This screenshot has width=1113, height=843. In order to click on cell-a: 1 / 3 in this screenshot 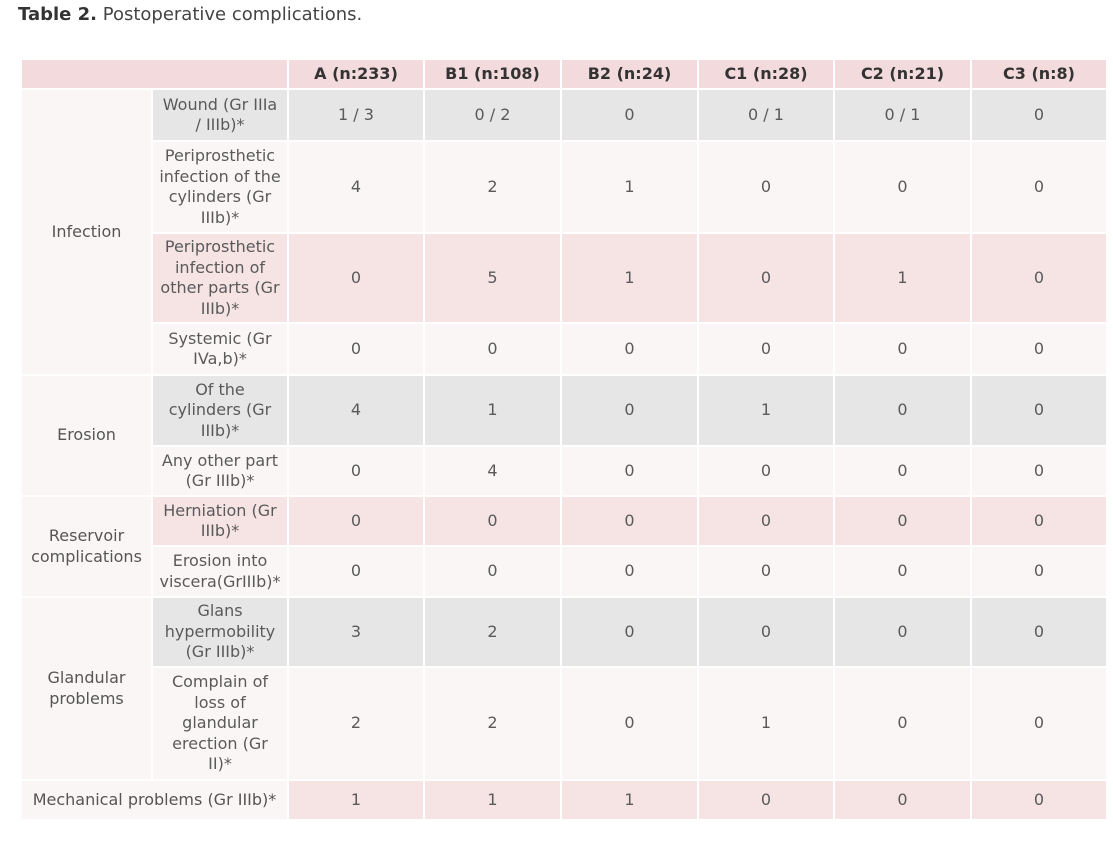, I will do `click(356, 115)`.